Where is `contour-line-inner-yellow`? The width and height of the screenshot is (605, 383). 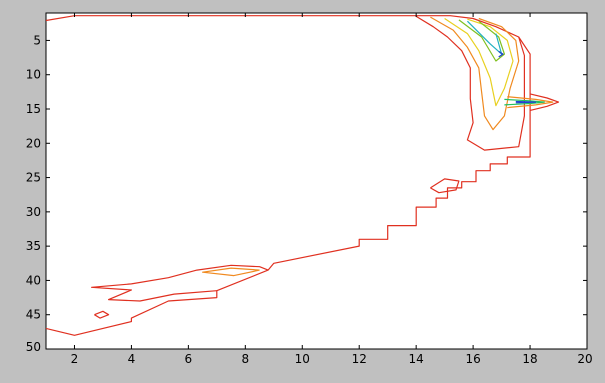
contour-line-inner-yellow is located at coordinates (479, 62).